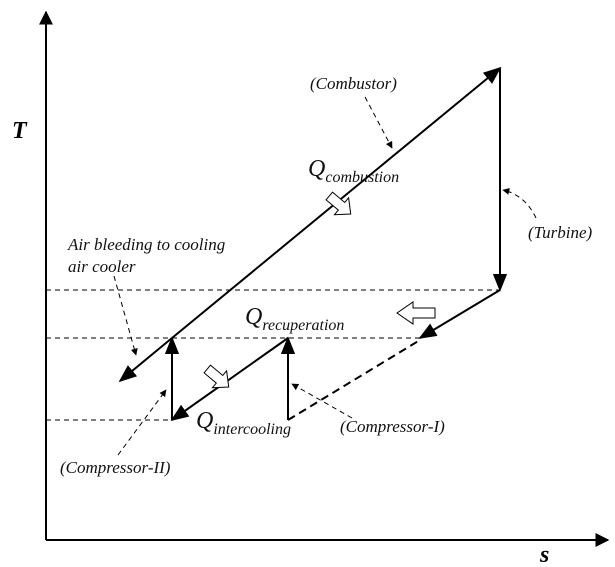  What do you see at coordinates (354, 380) in the screenshot?
I see `recuperator-cold` at bounding box center [354, 380].